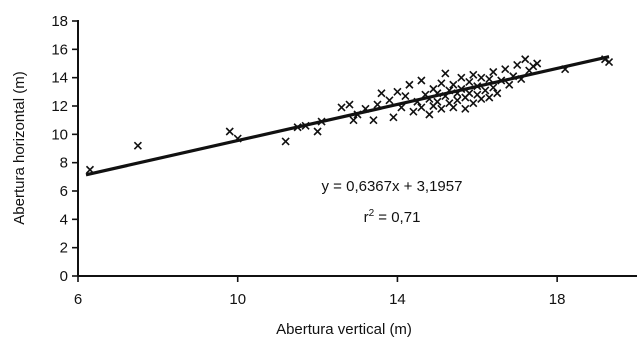 This screenshot has height=341, width=637. Describe the element at coordinates (59, 149) in the screenshot. I see `y-tick-labels: 0 2 4 6 8 10 12 14 16 18` at that location.